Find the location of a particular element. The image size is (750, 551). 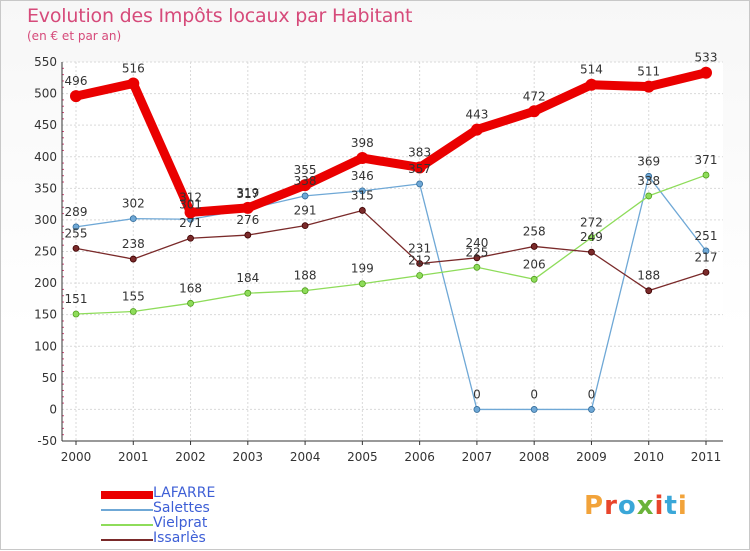

x-tick-label: 2009 is located at coordinates (591, 457).